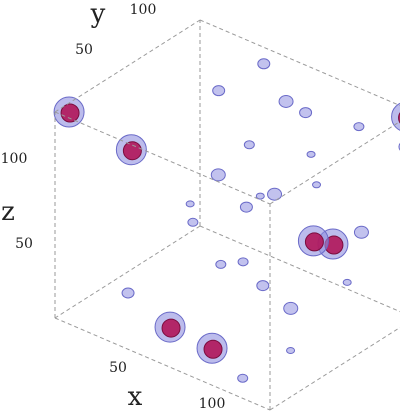  I want to click on x-tick-label: 50, so click(118, 368).